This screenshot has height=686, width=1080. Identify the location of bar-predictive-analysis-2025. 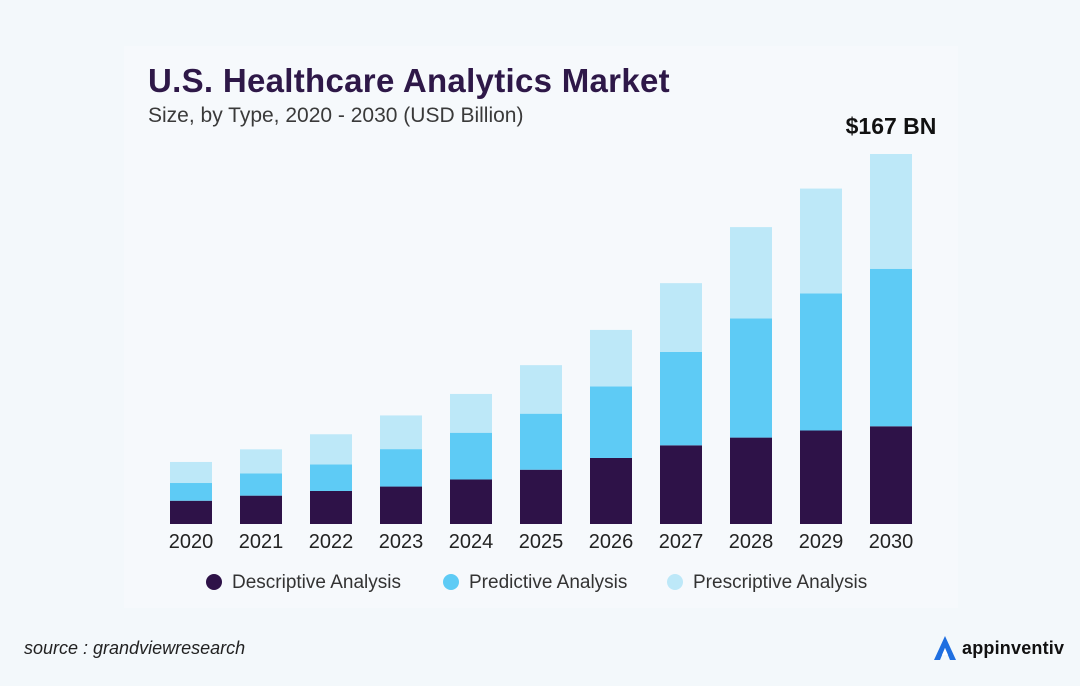
(541, 441).